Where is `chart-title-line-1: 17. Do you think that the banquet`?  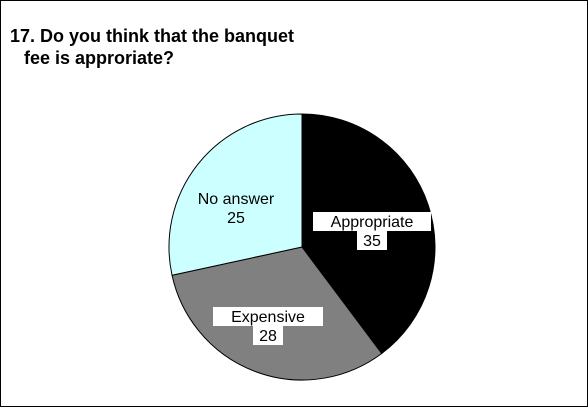
chart-title-line-1: 17. Do you think that the banquet is located at coordinates (152, 36).